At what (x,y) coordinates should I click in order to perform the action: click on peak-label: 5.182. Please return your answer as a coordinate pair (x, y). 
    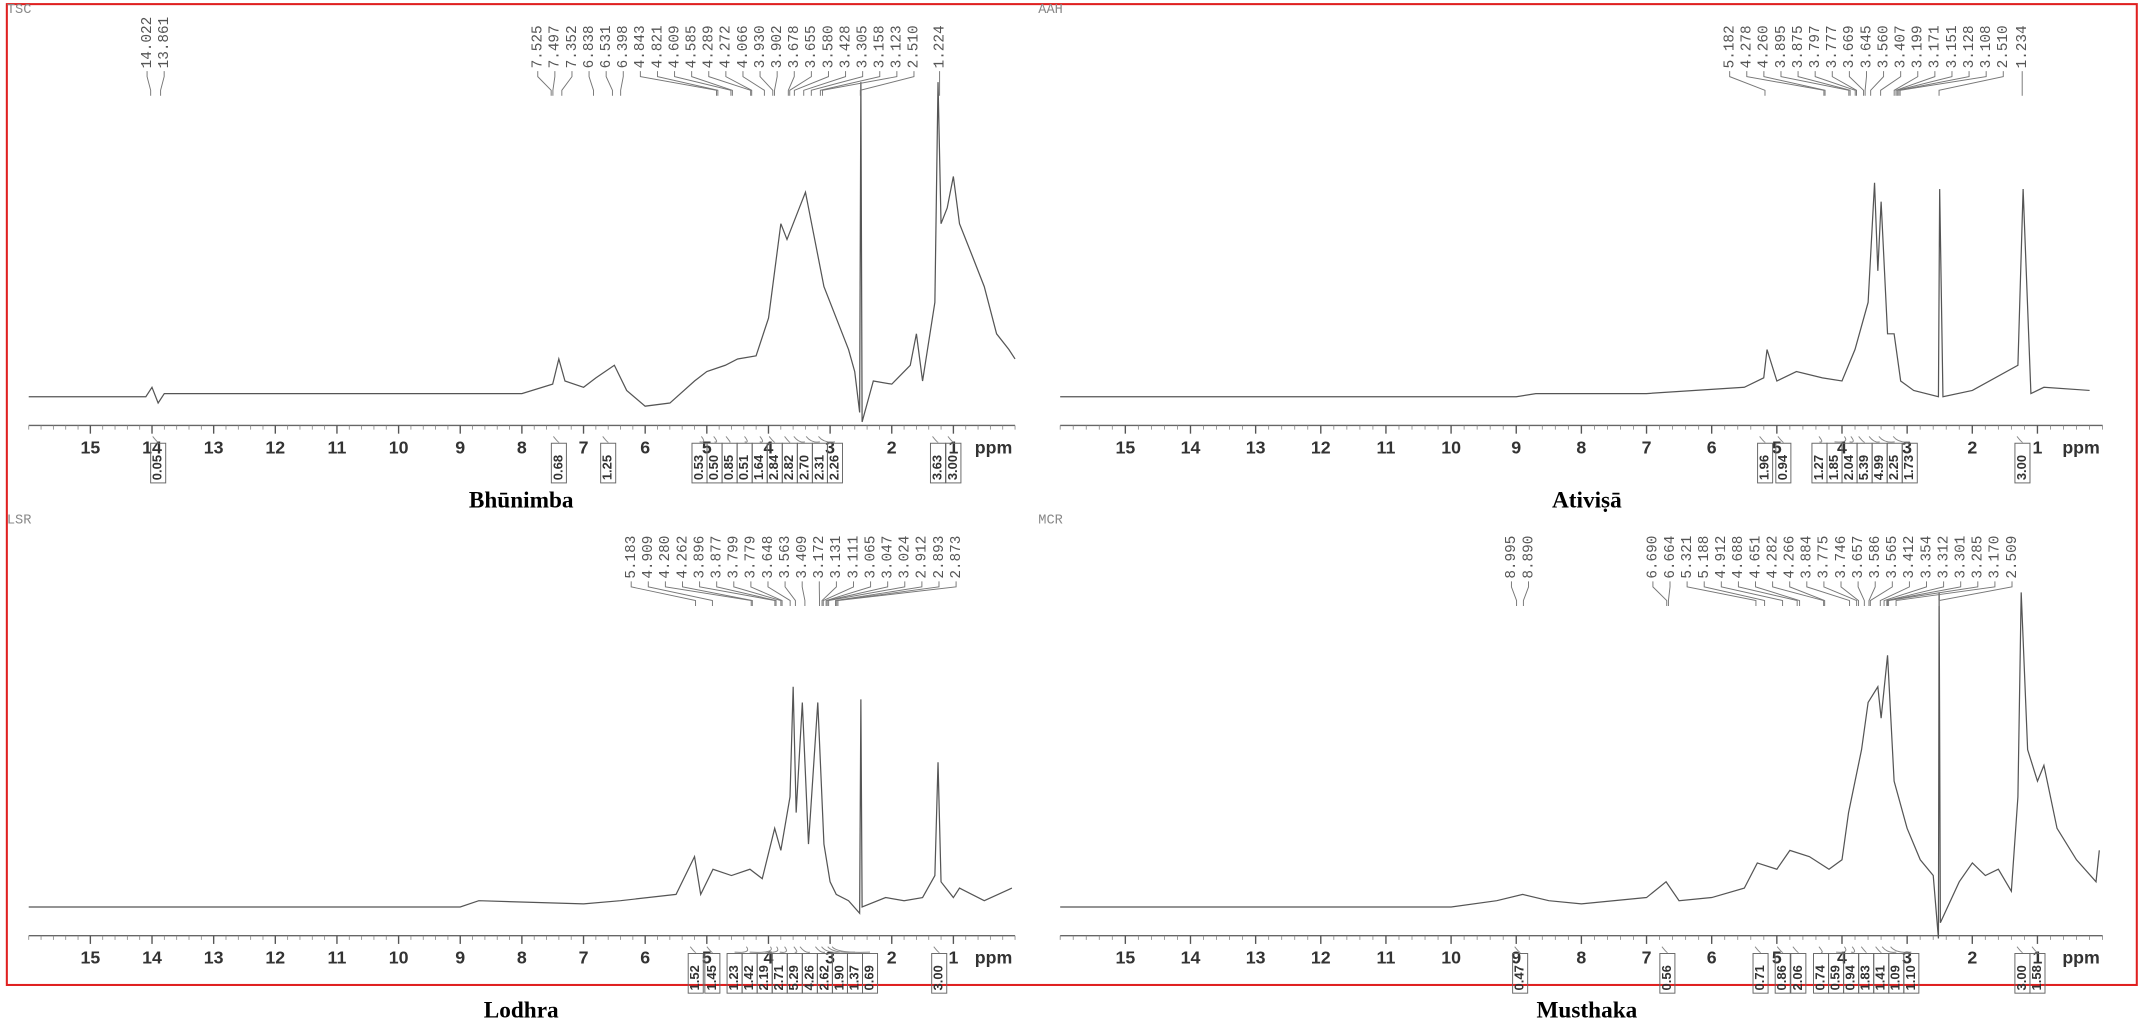
    Looking at the image, I should click on (1730, 46).